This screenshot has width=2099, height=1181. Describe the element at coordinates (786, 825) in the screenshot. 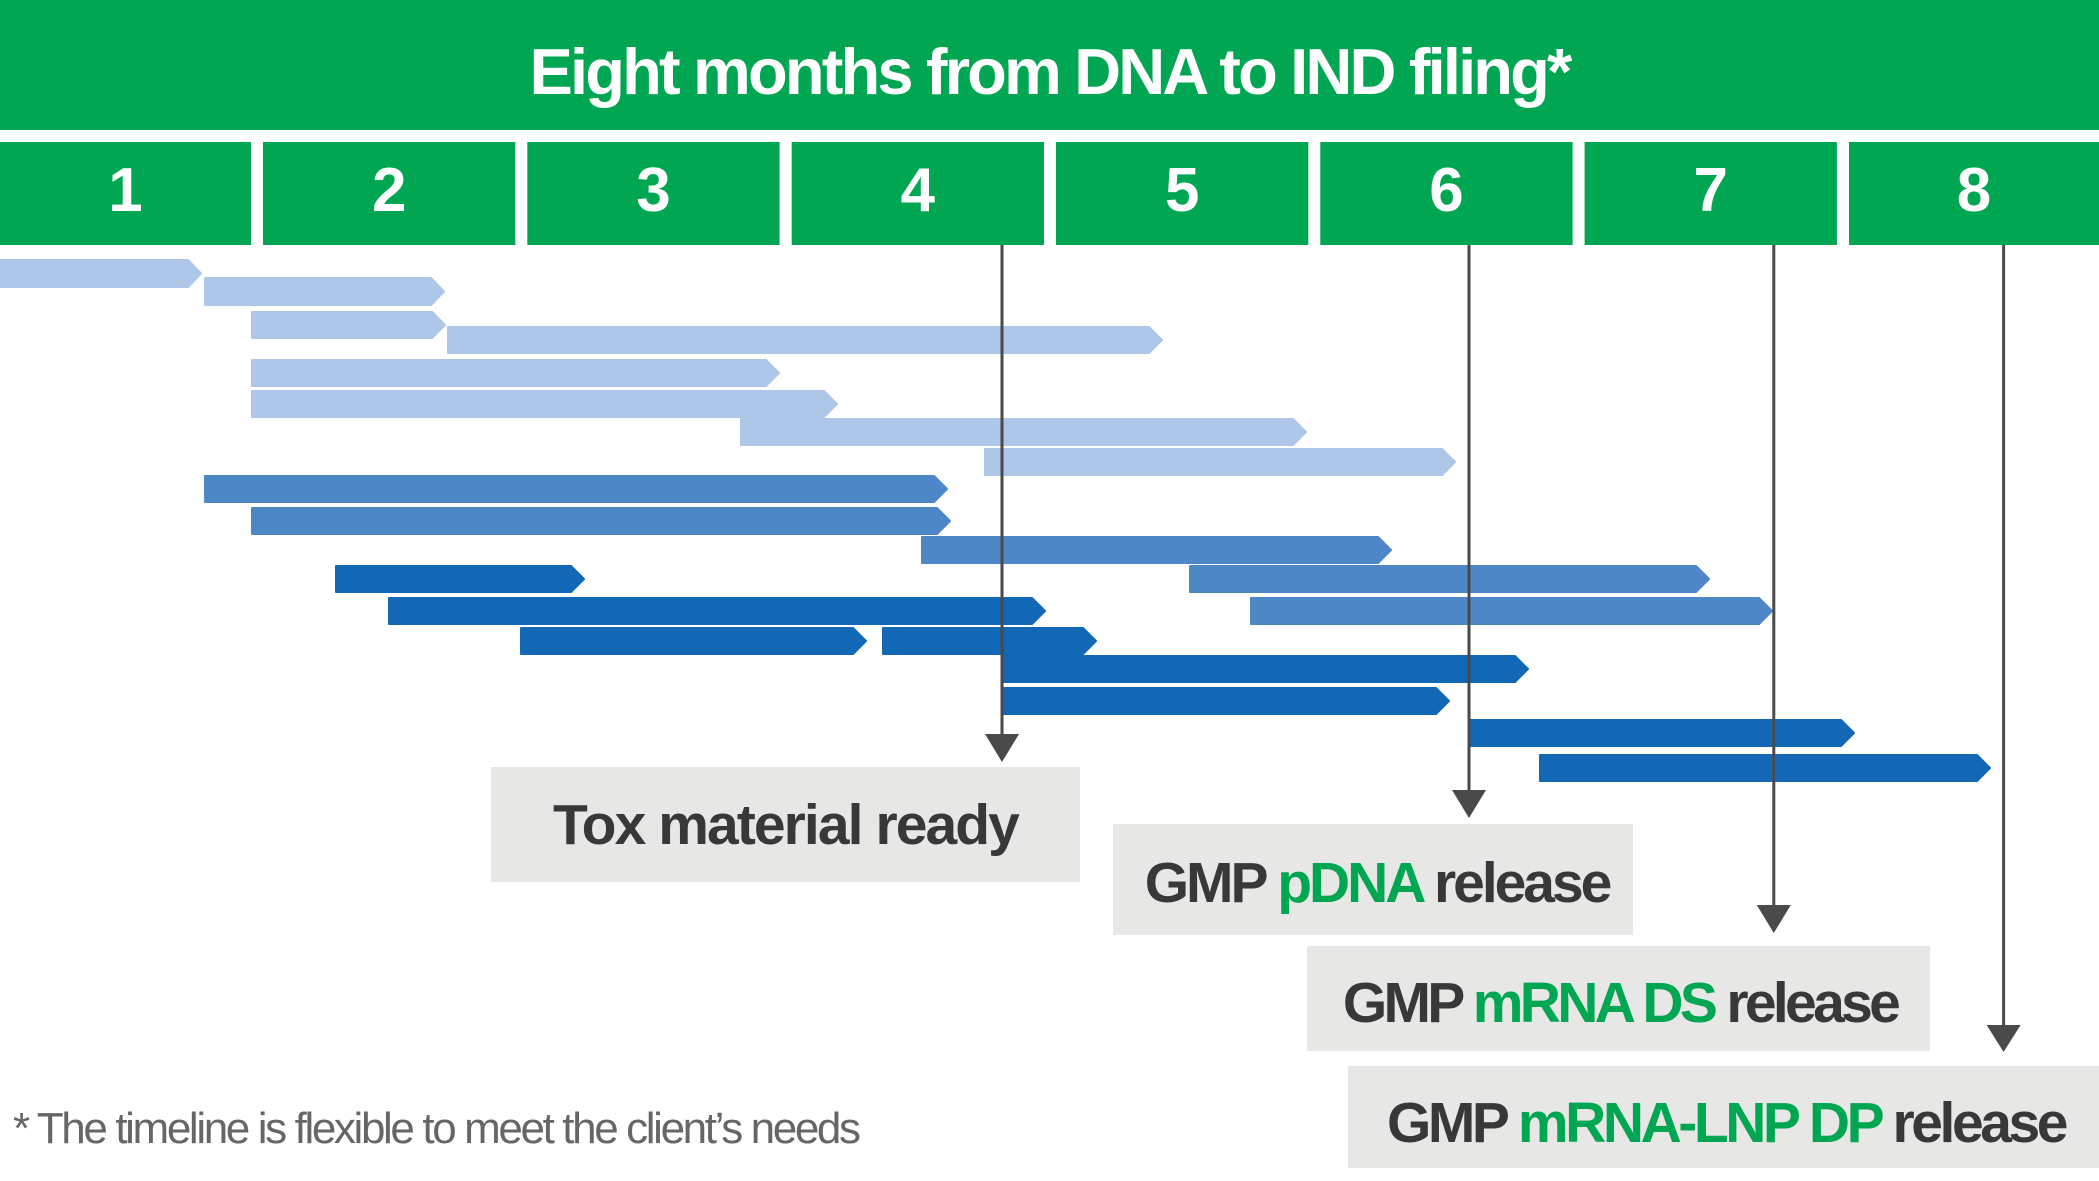

I see `svg-text: Tox material ready` at that location.